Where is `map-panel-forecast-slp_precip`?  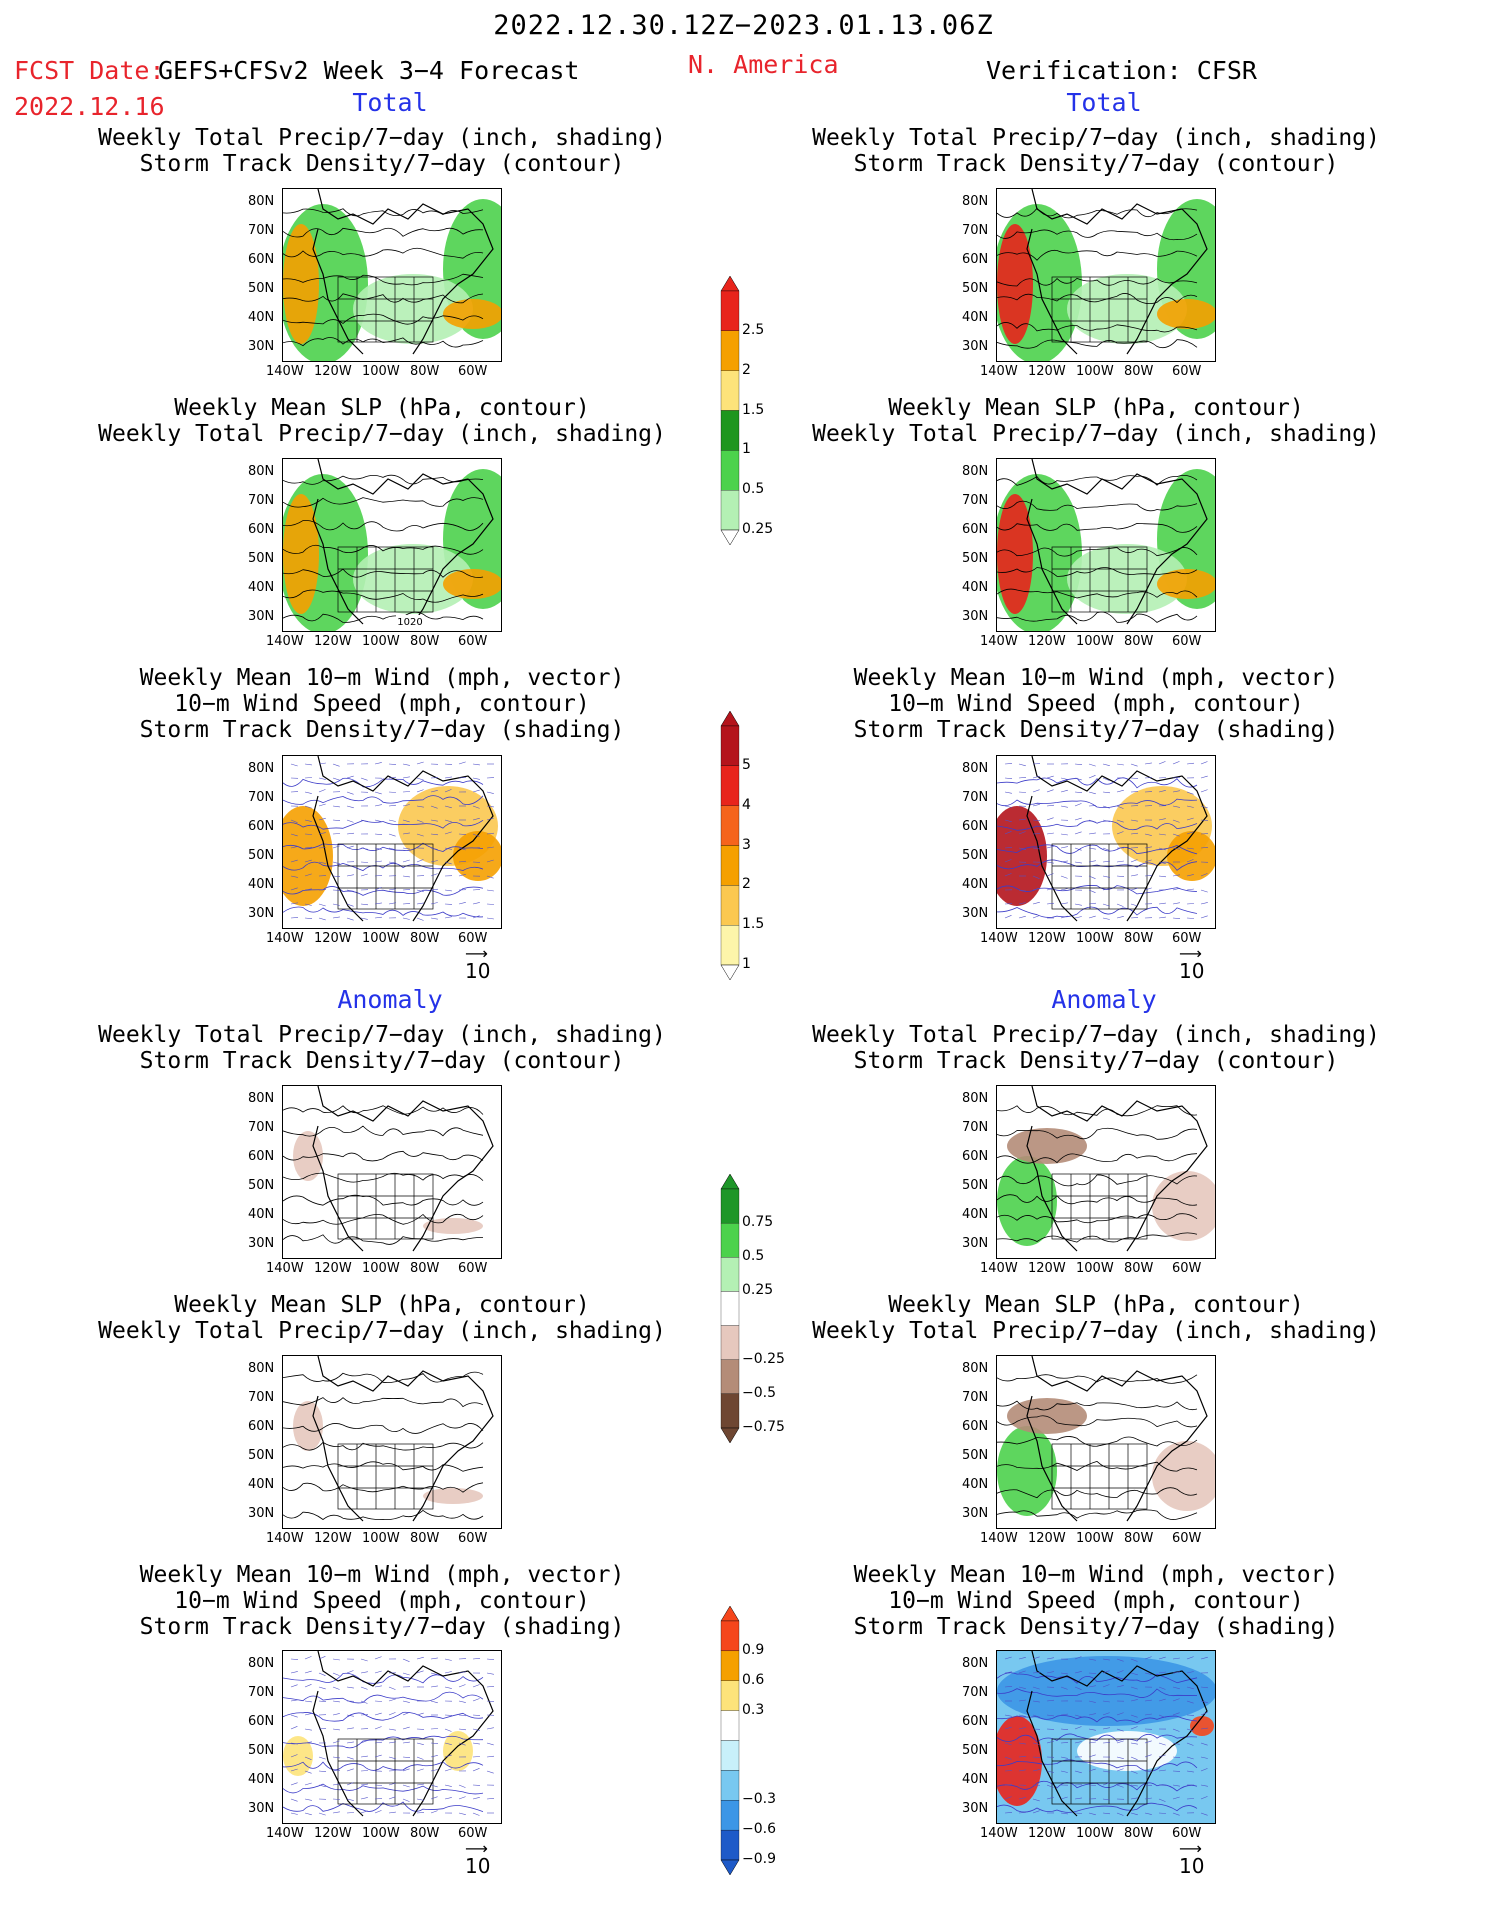
map-panel-forecast-slp_precip is located at coordinates (392, 1442).